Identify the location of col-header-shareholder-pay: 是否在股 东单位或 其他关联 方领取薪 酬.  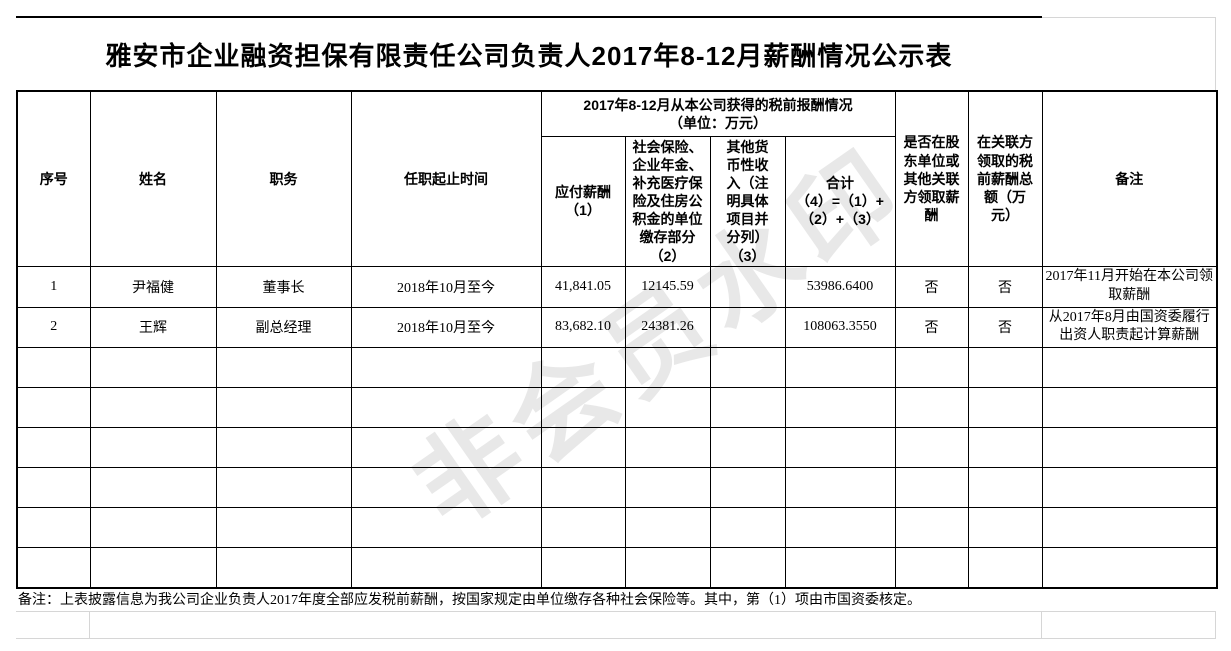
(931, 178).